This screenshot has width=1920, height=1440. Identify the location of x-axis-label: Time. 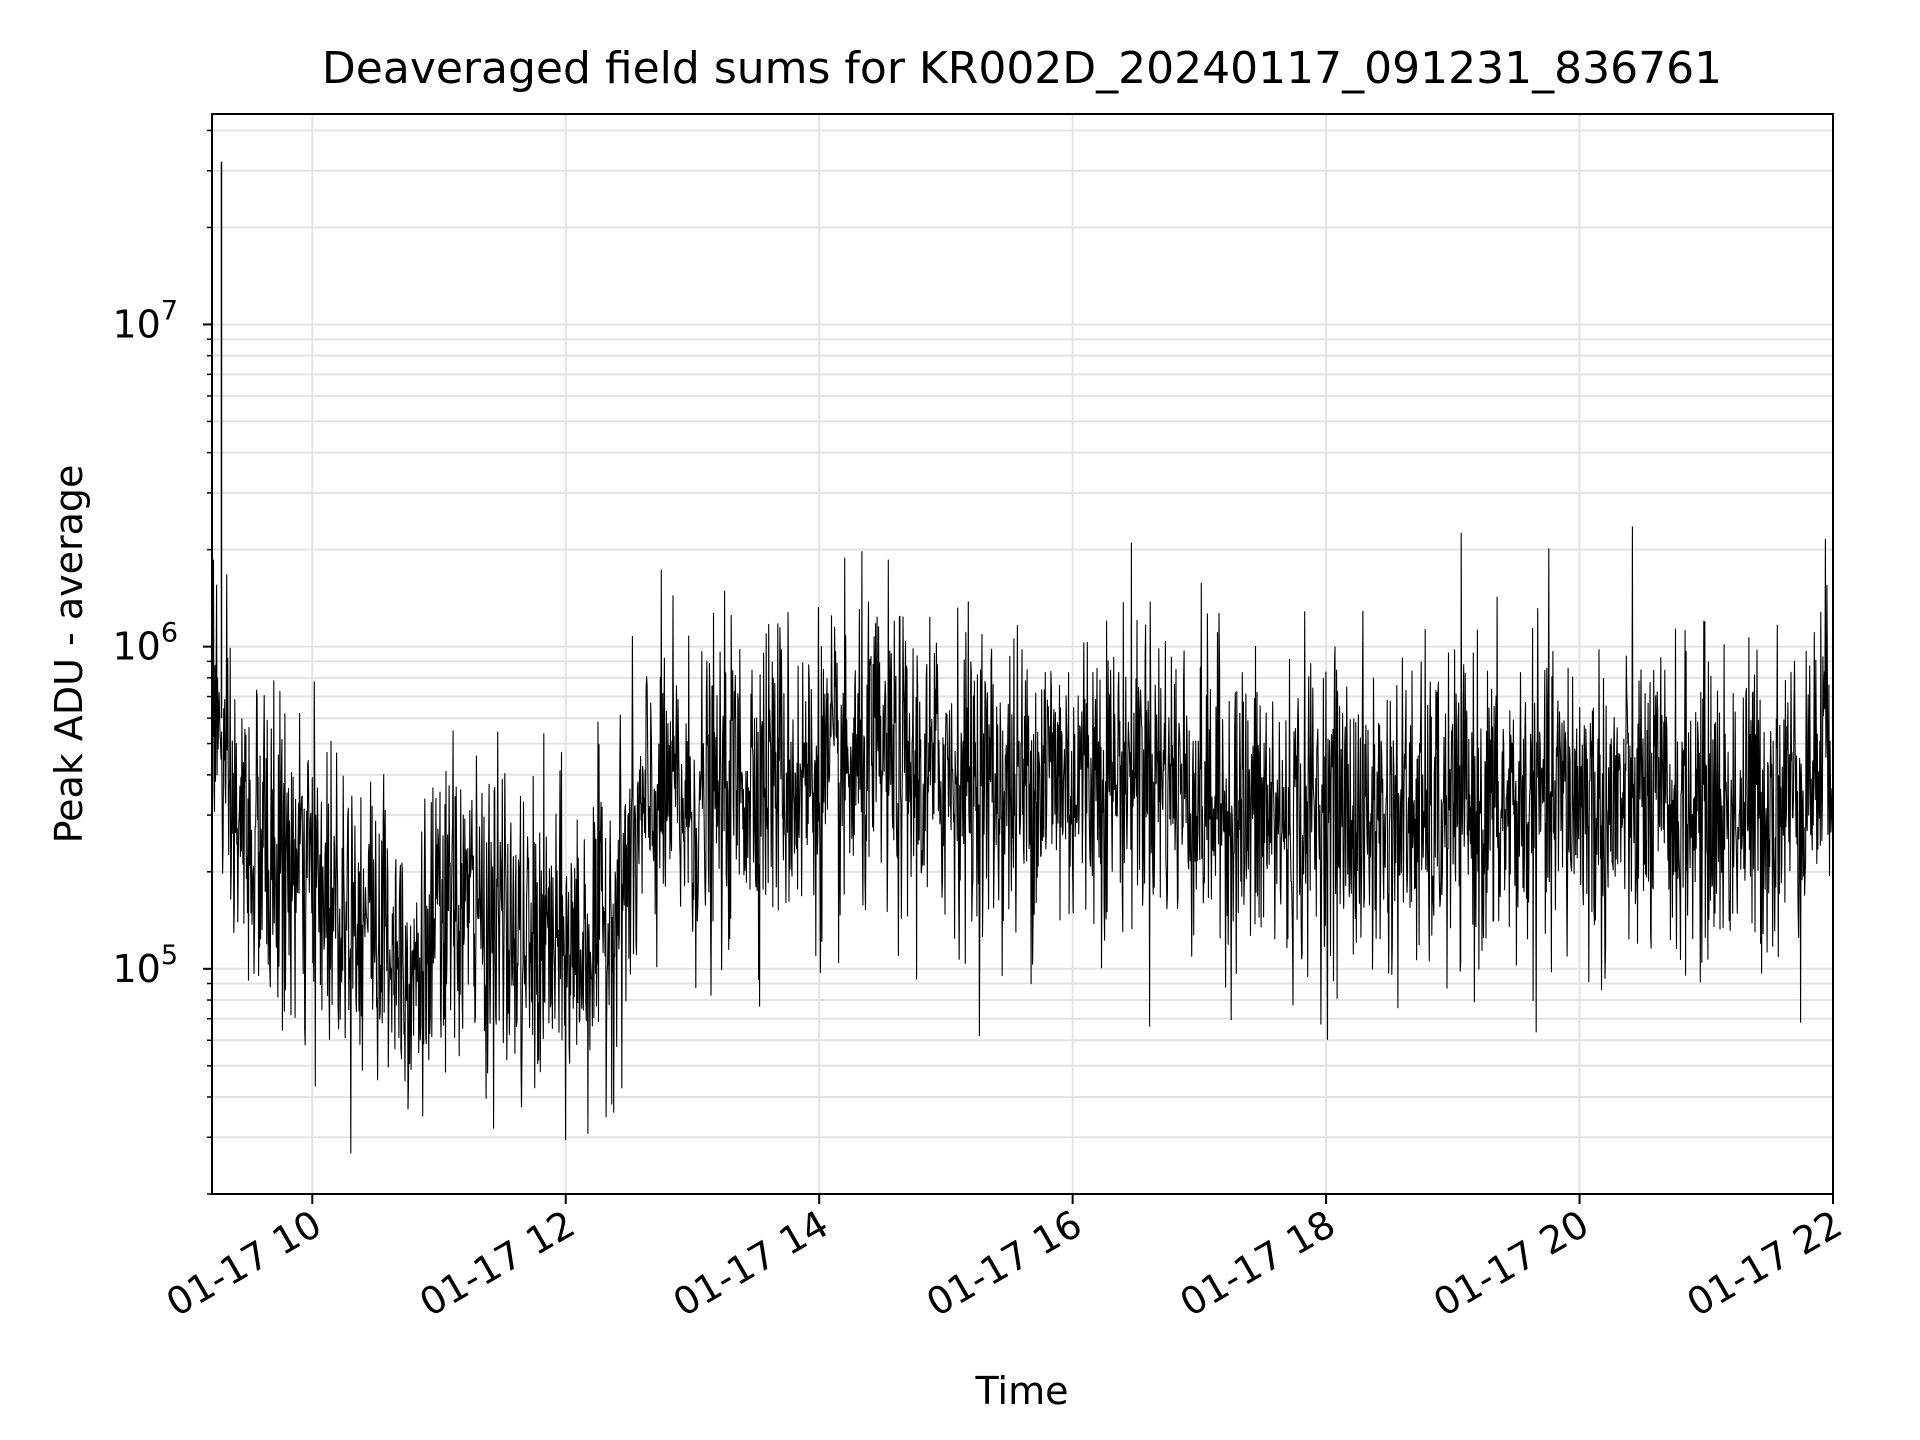
(1022, 1391).